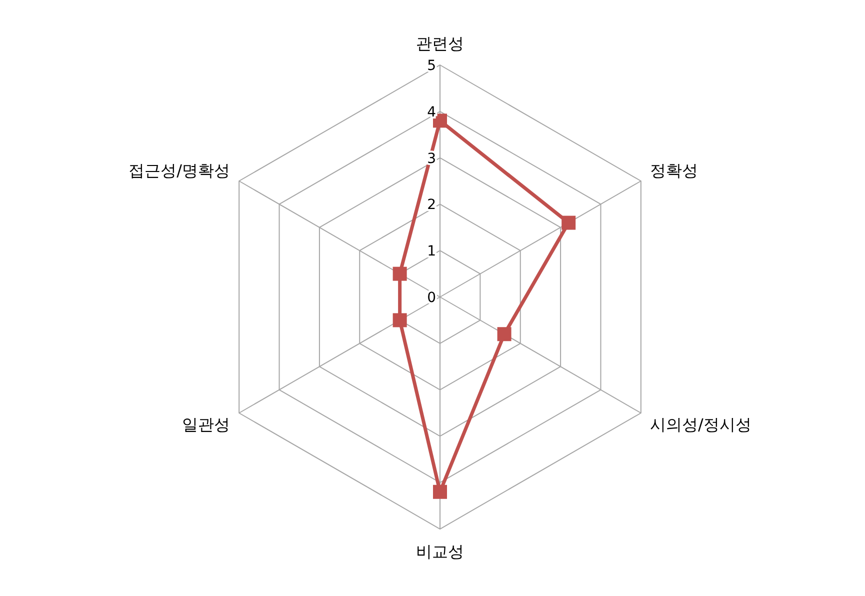 This screenshot has width=865, height=596. I want to click on spoke-label: 비교성, so click(440, 551).